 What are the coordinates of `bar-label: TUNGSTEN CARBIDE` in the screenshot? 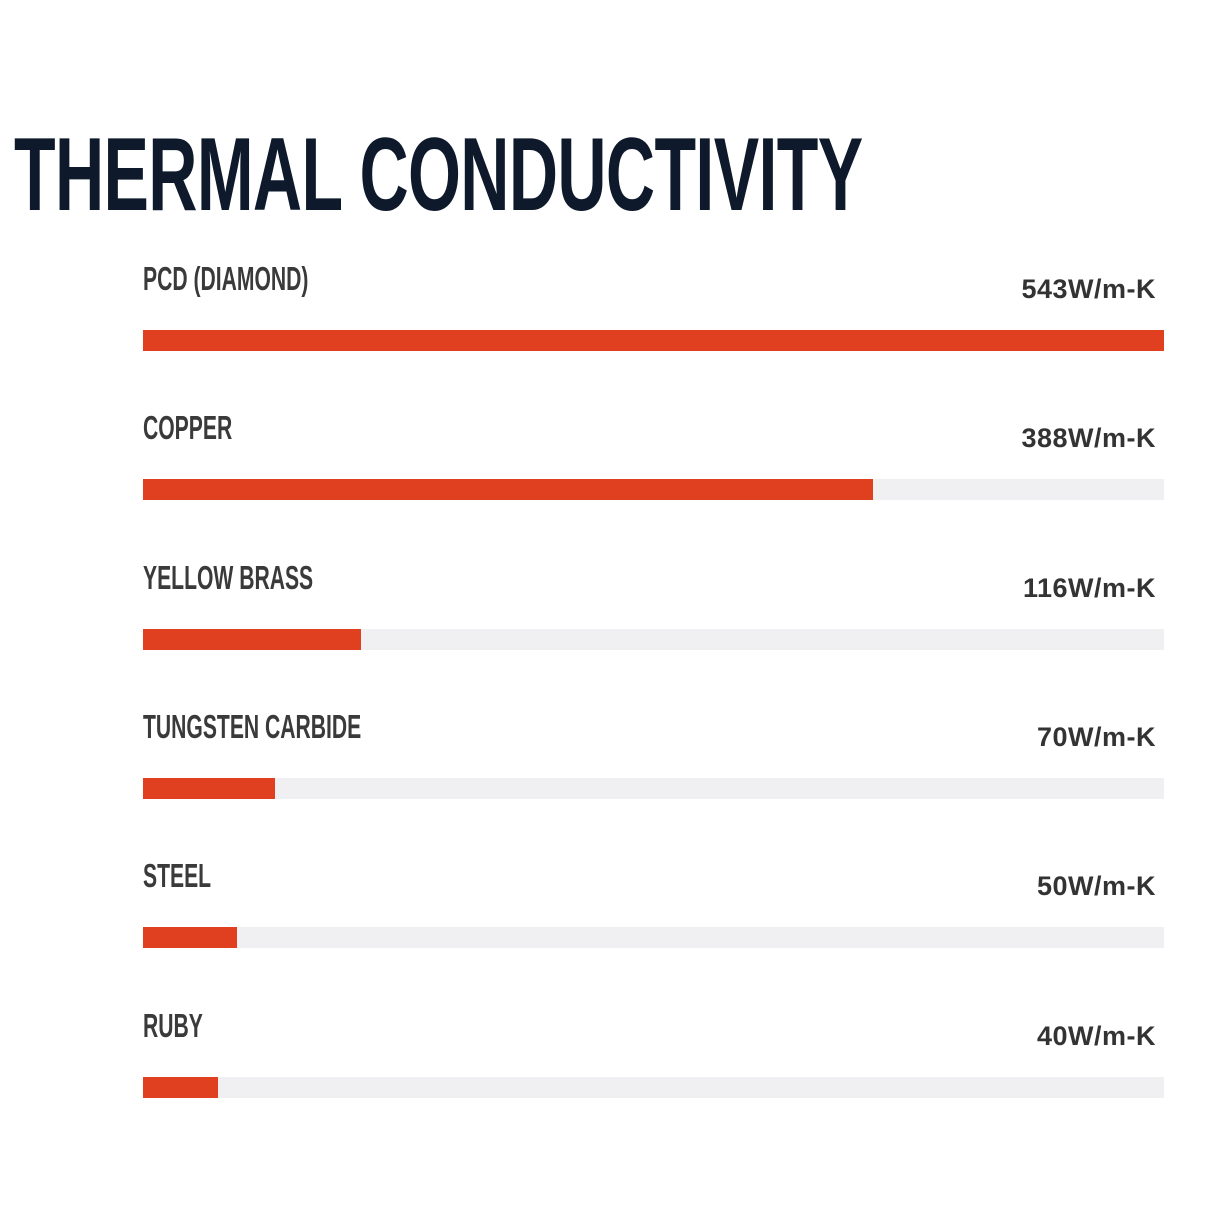 It's located at (252, 726).